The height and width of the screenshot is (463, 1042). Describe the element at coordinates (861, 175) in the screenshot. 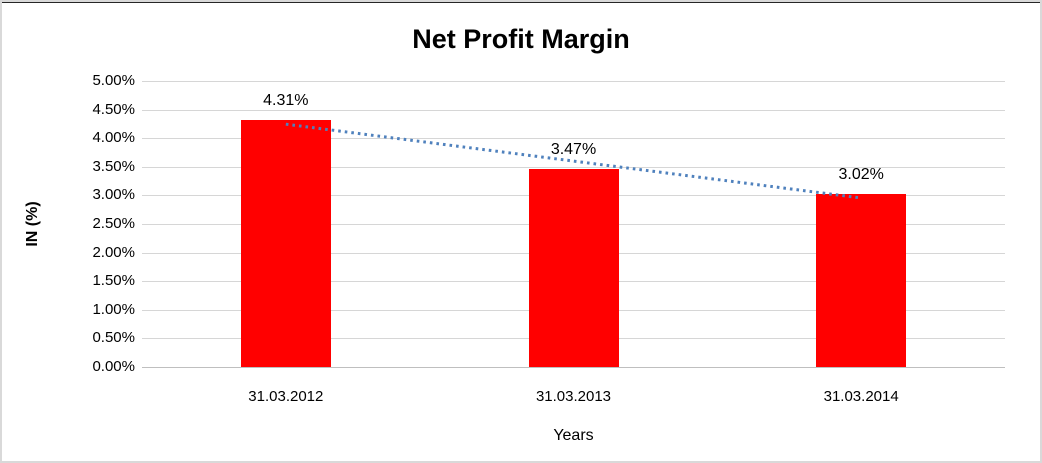

I see `bar-data-label: 3.02%` at that location.